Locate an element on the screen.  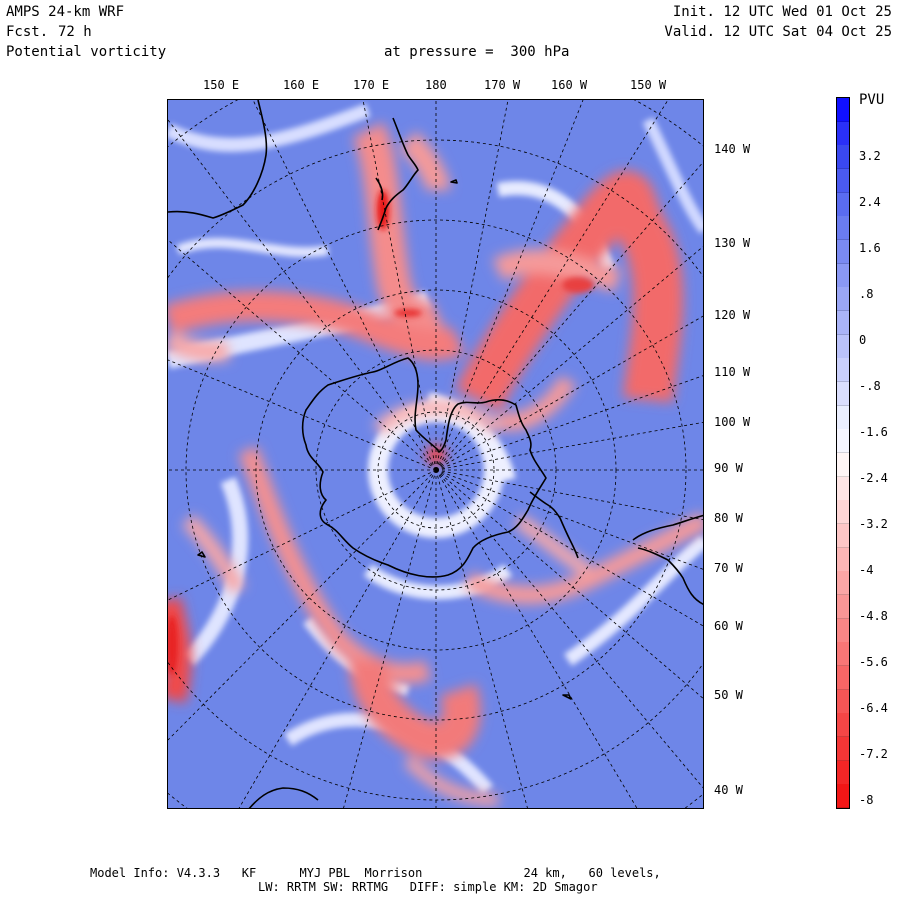
top-longitude-label: 150 E is located at coordinates (221, 85).